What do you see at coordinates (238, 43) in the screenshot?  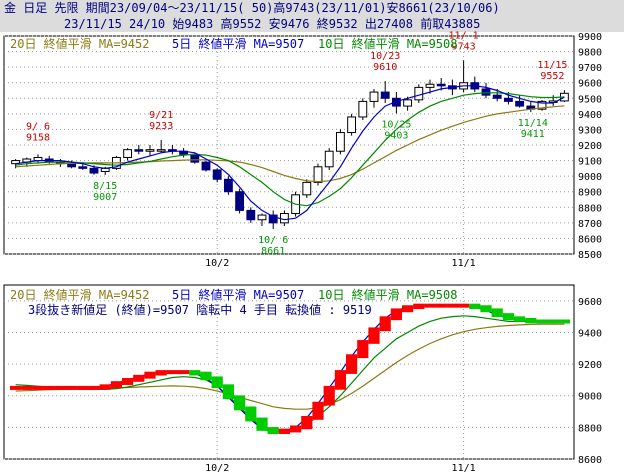 I see `top-legend-ma5: 5日 終値平滑 MA=9507` at bounding box center [238, 43].